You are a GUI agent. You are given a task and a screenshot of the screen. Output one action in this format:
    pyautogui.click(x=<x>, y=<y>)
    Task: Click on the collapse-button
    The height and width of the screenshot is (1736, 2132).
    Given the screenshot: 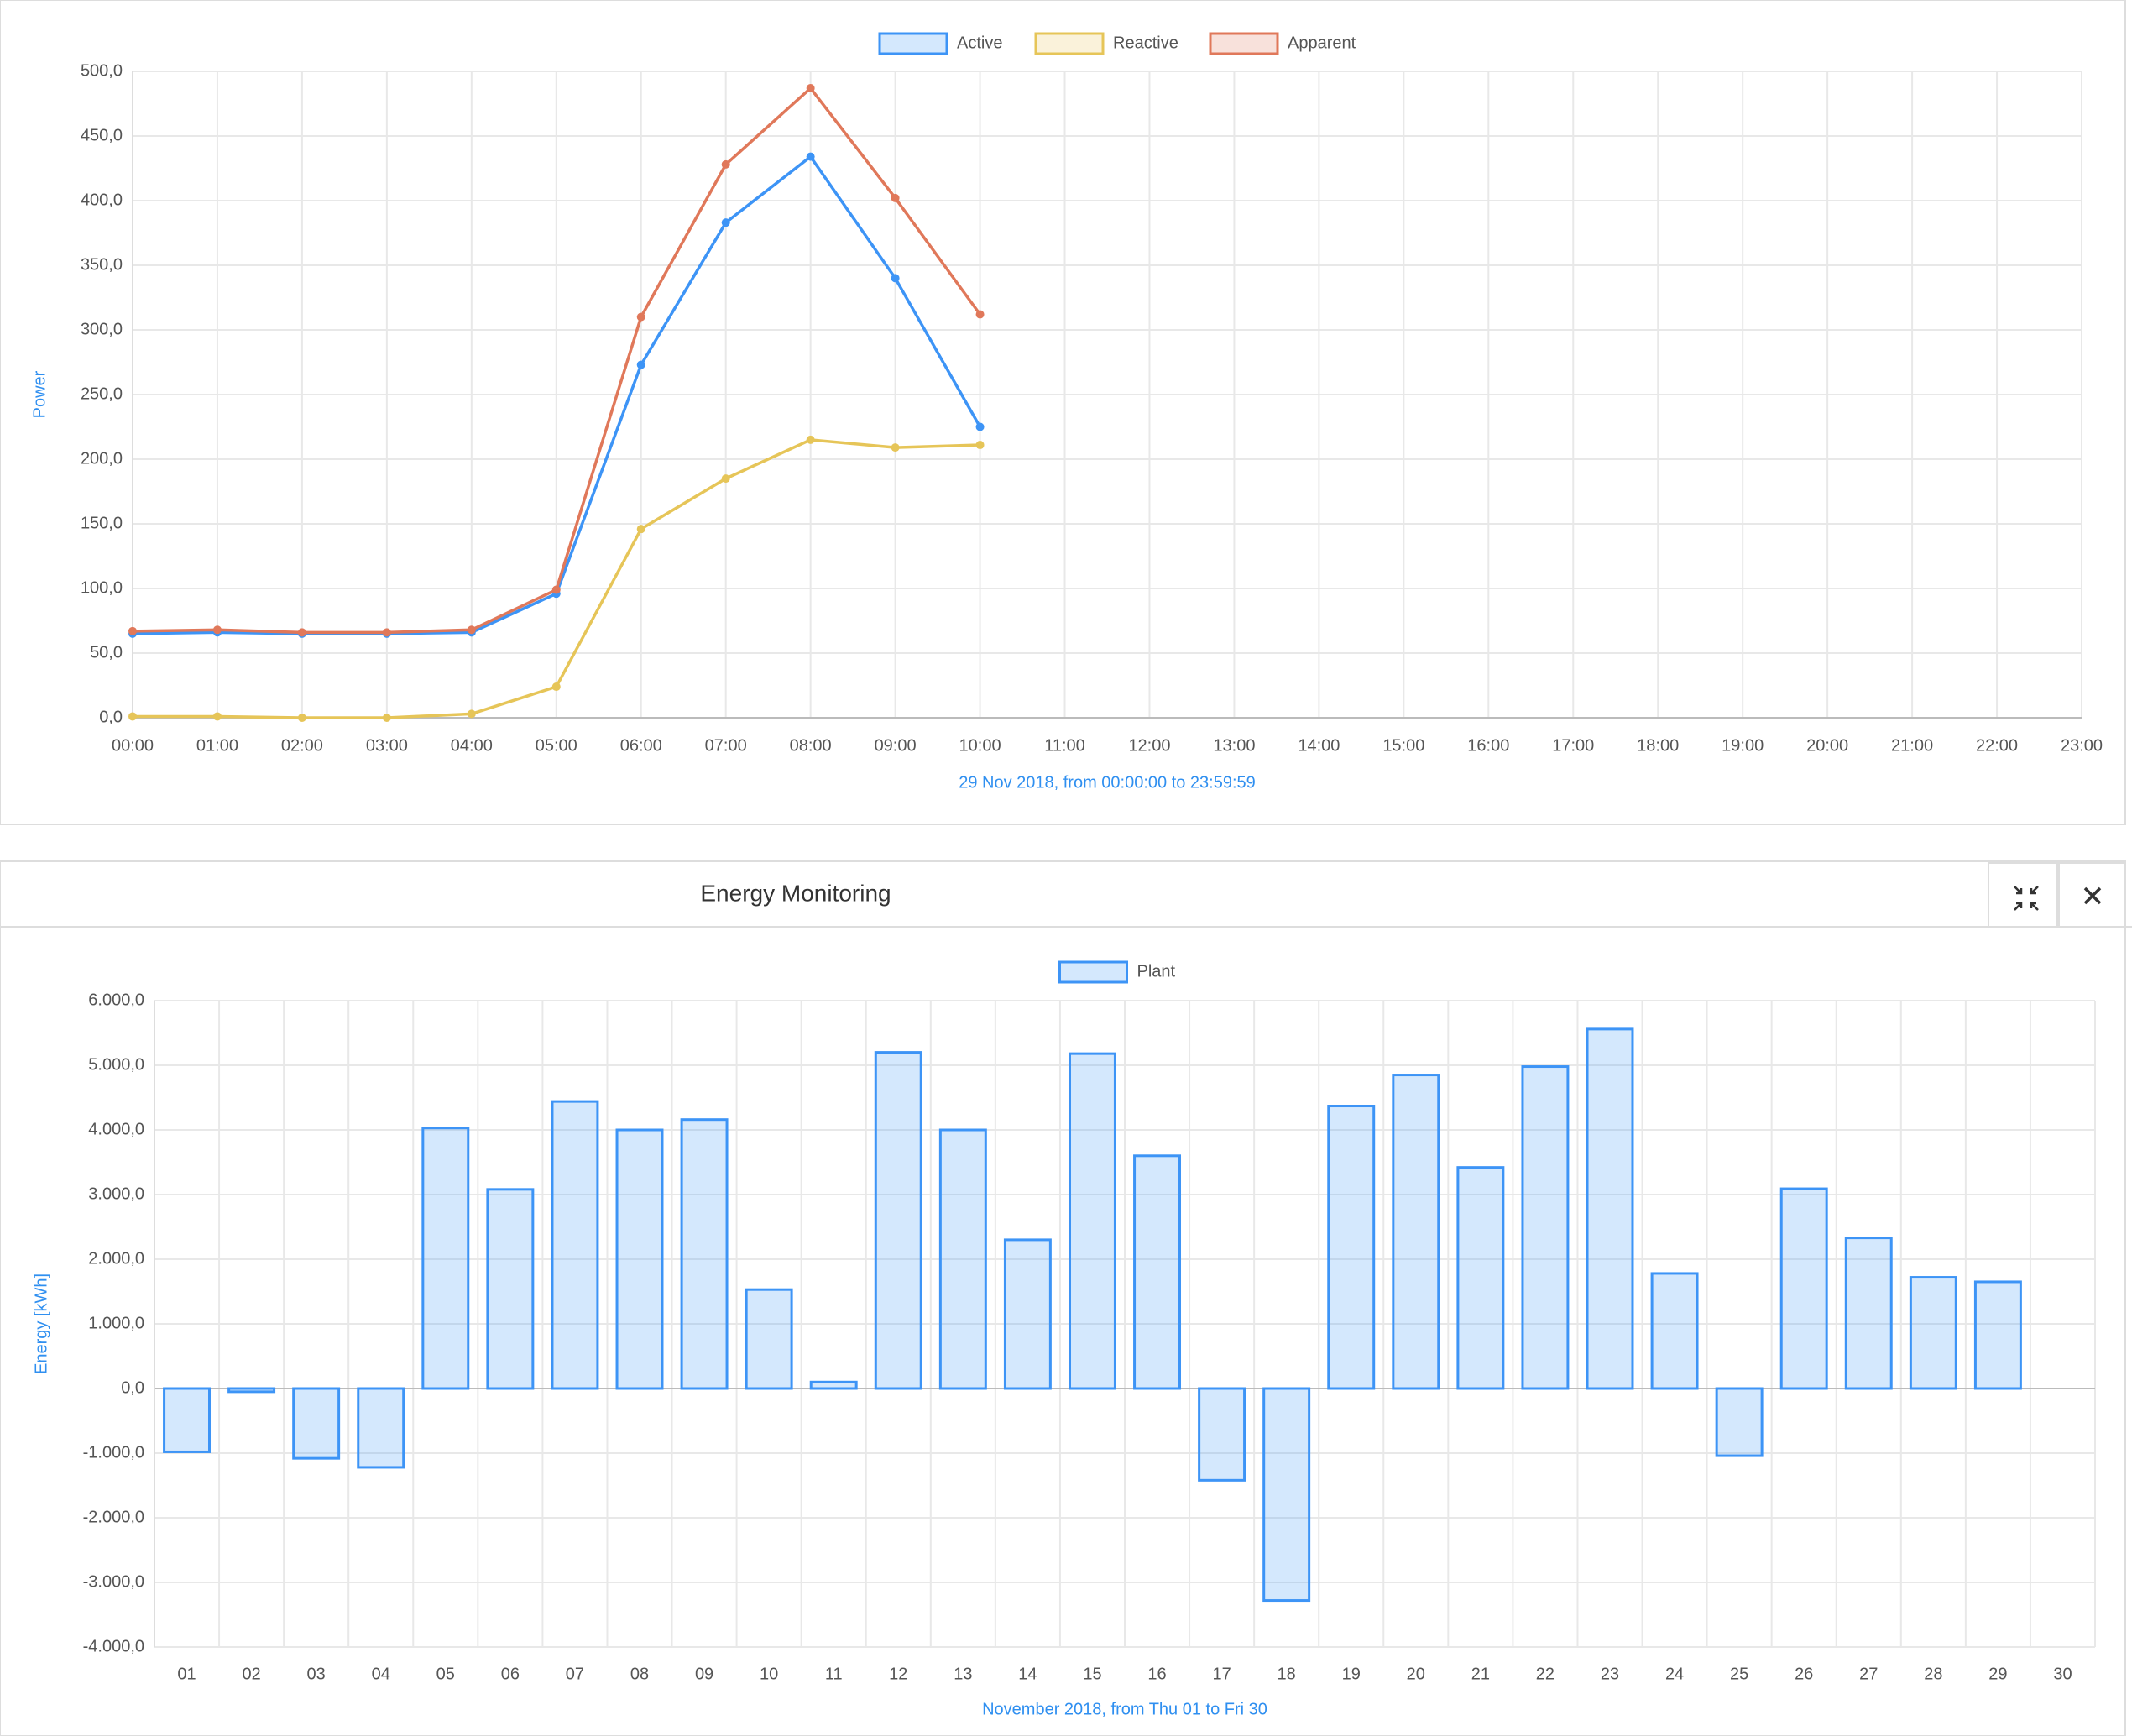 What is the action you would take?
    pyautogui.click(x=2023, y=895)
    